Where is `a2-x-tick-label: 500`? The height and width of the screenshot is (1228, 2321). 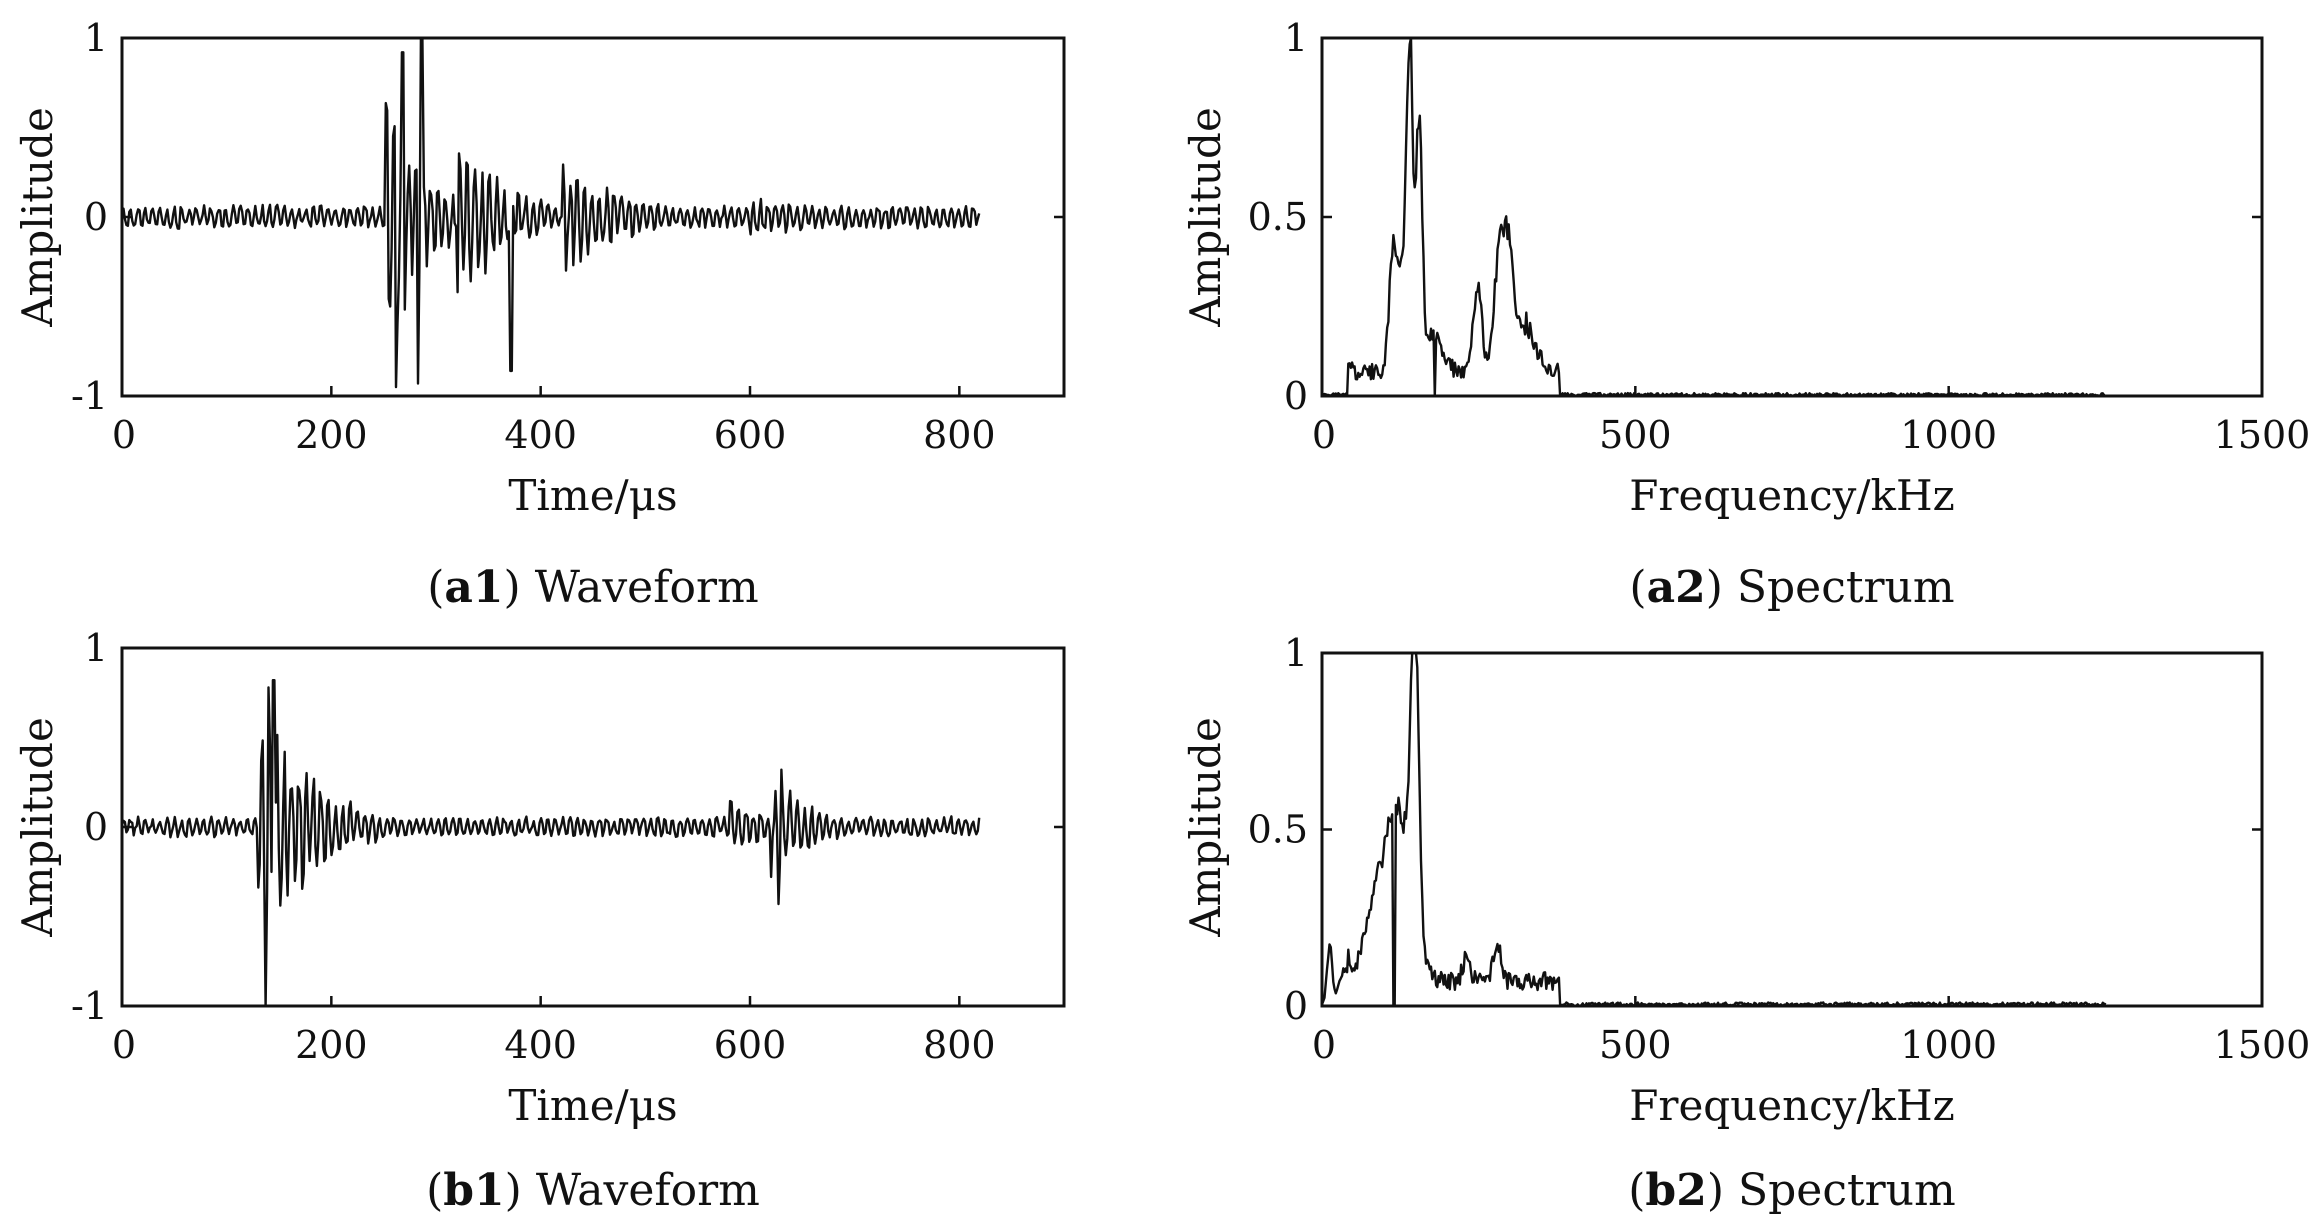 a2-x-tick-label: 500 is located at coordinates (1635, 435).